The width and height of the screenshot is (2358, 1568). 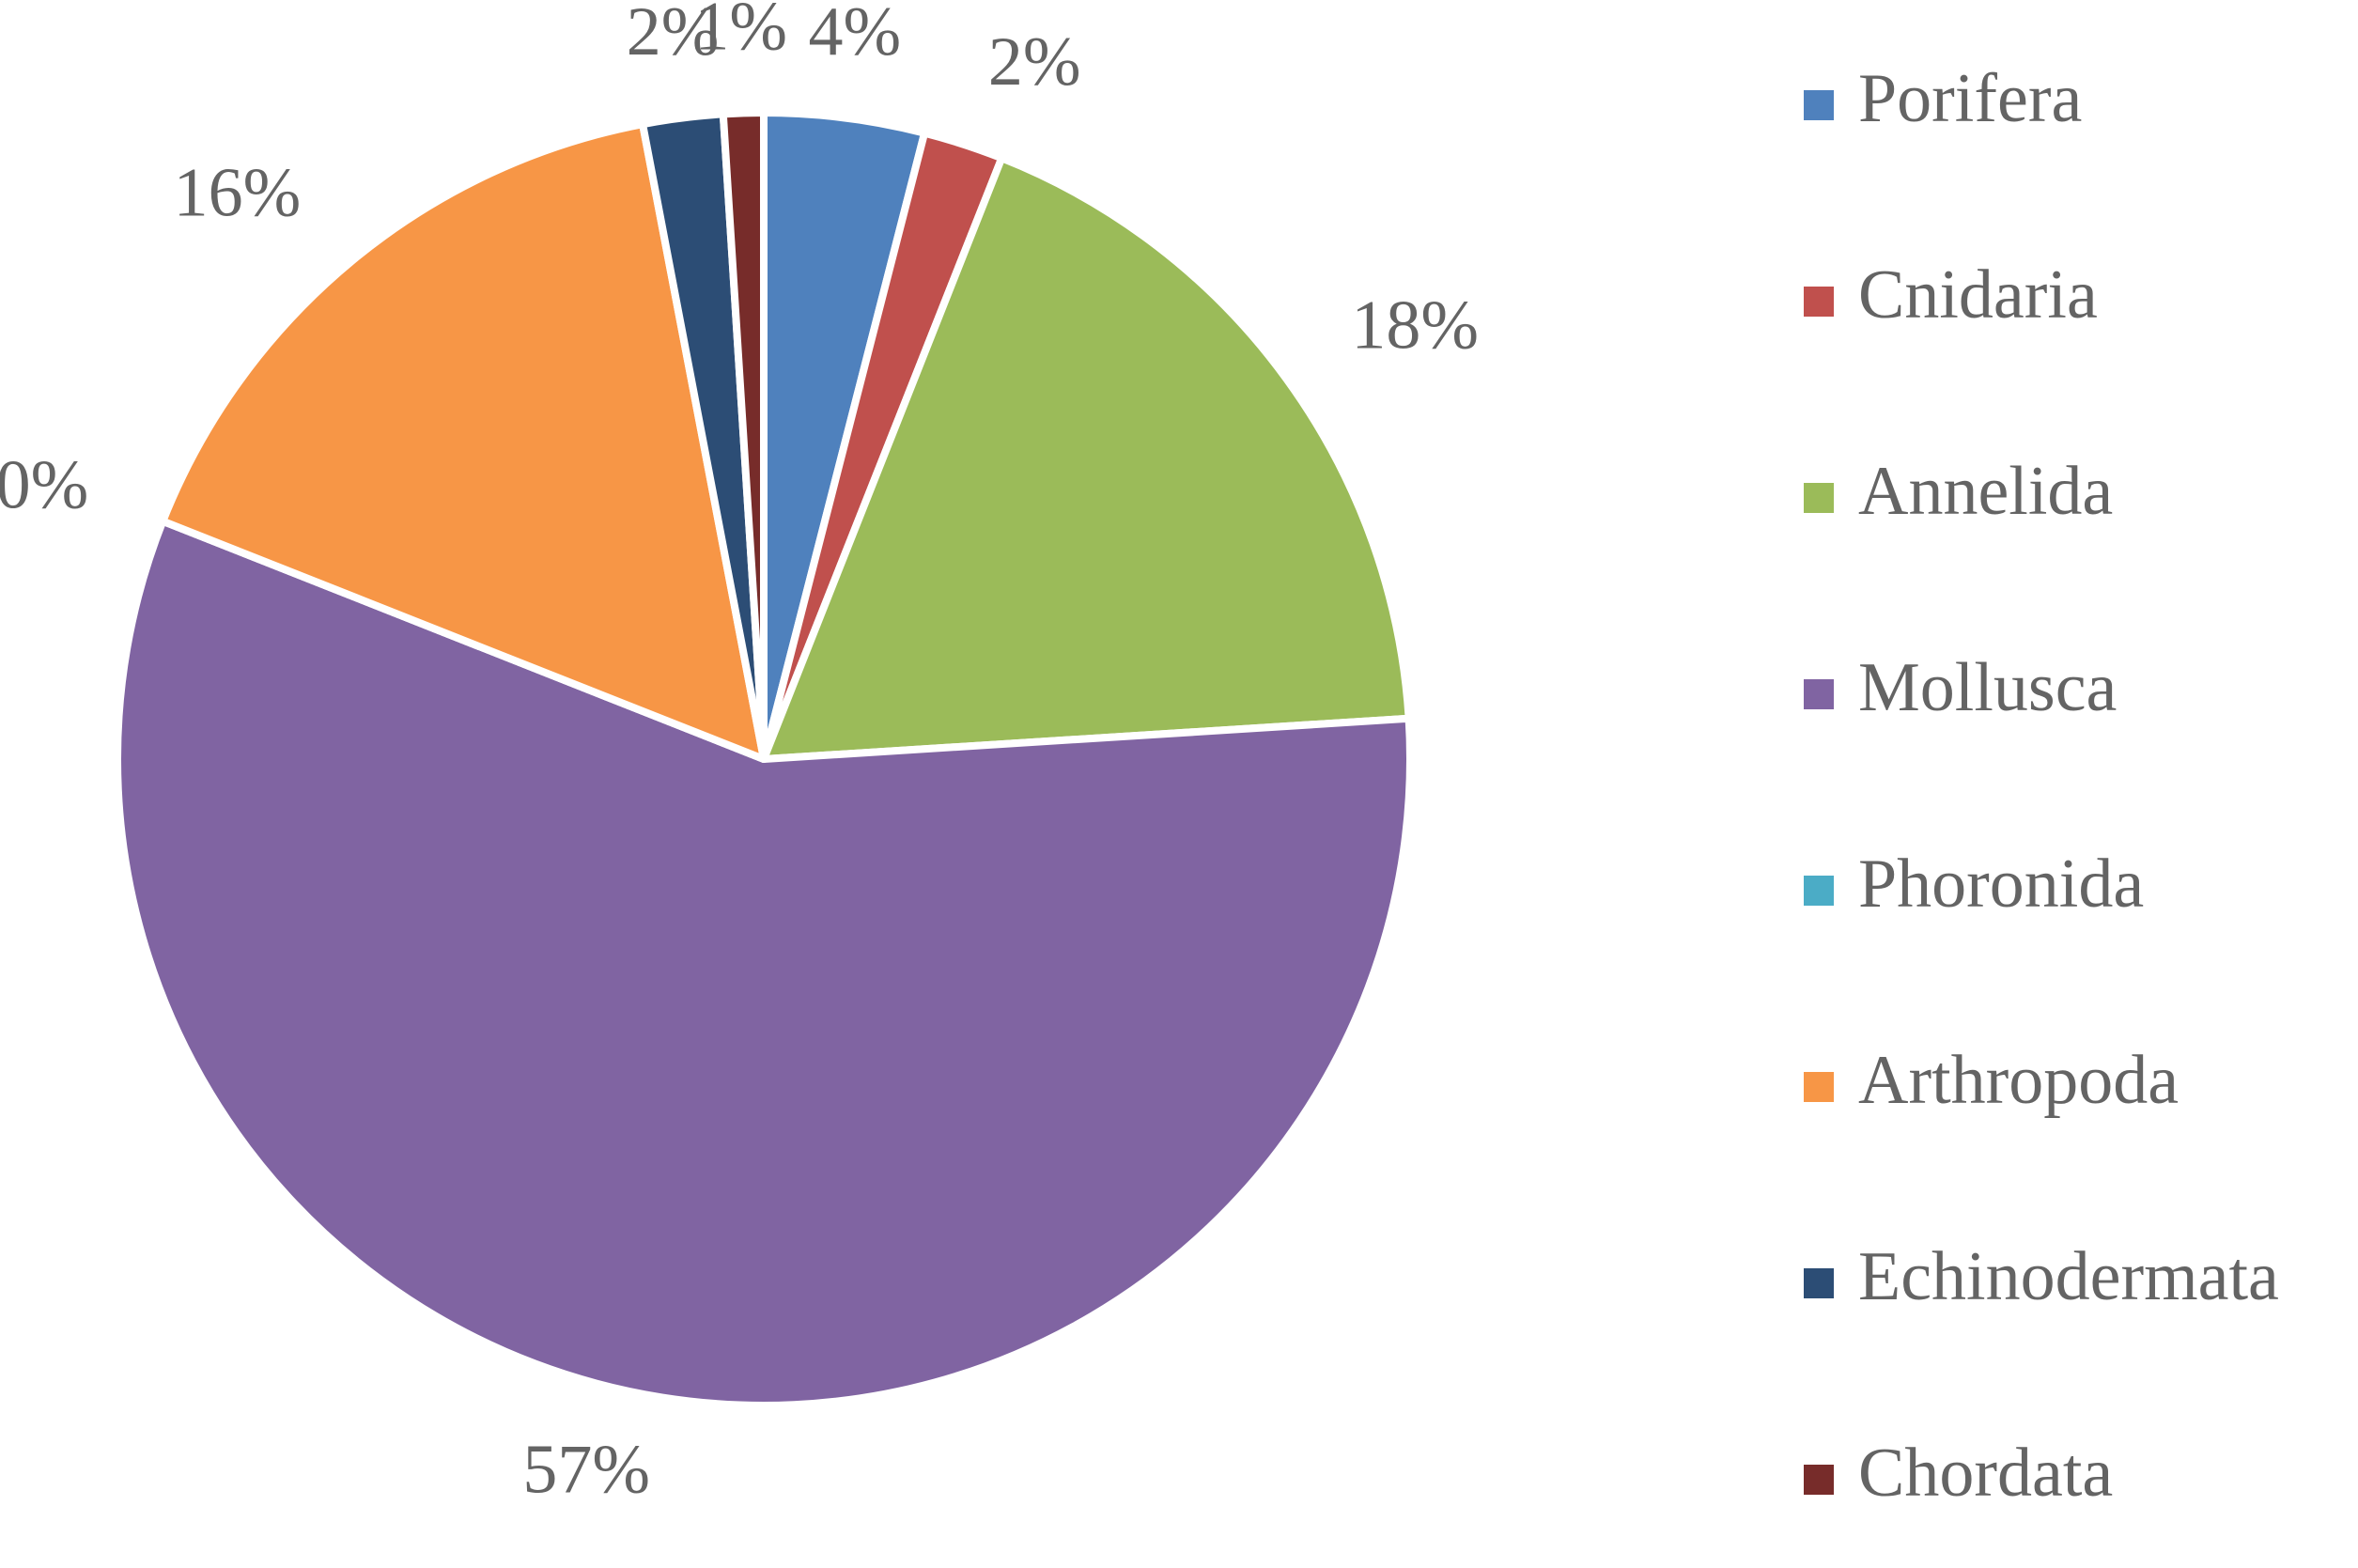 I want to click on legend-label: Cnidaria, so click(x=1978, y=295).